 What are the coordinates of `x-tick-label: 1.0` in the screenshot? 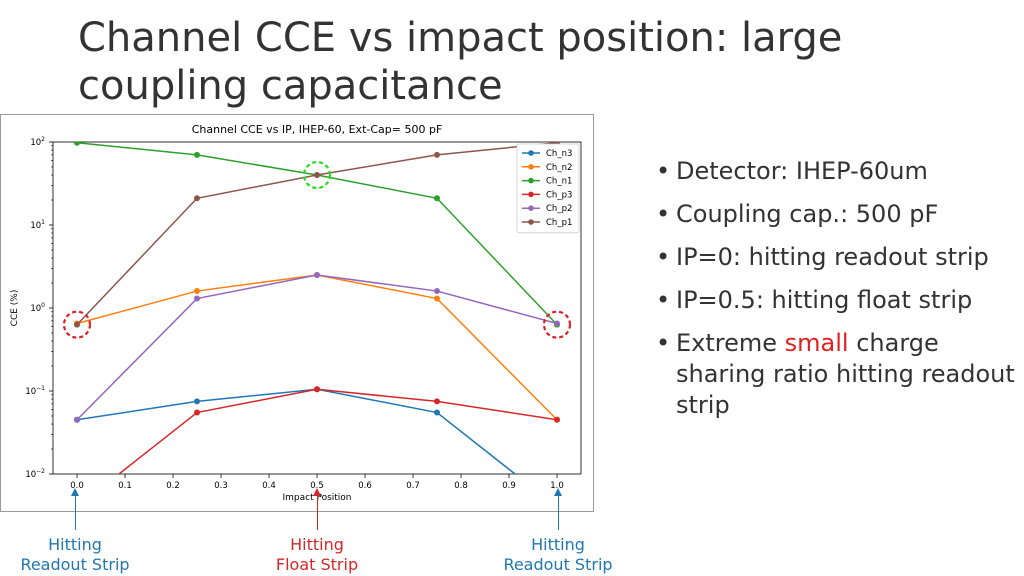 It's located at (557, 486).